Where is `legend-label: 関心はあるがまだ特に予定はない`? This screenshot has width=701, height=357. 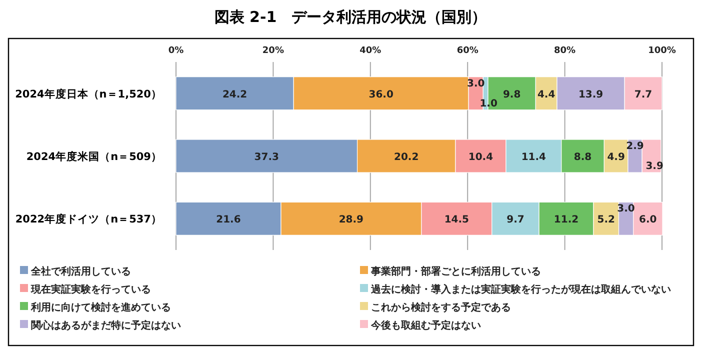
legend-label: 関心はあるがまだ特に予定はない is located at coordinates (106, 326).